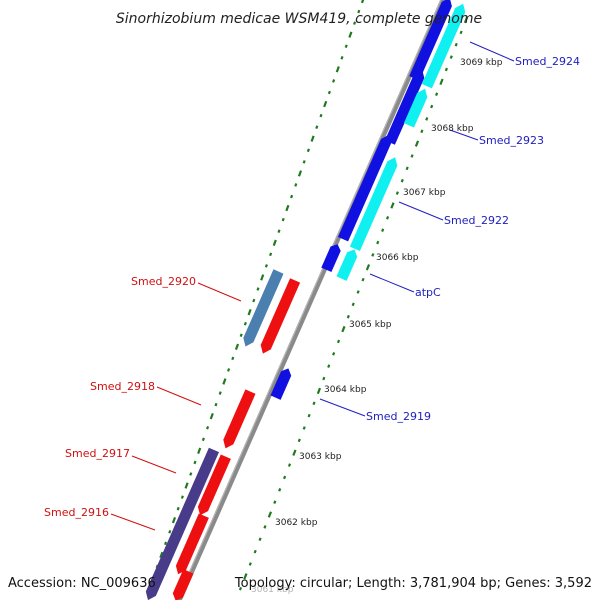  What do you see at coordinates (331, 258) in the screenshot?
I see `cds-atpc` at bounding box center [331, 258].